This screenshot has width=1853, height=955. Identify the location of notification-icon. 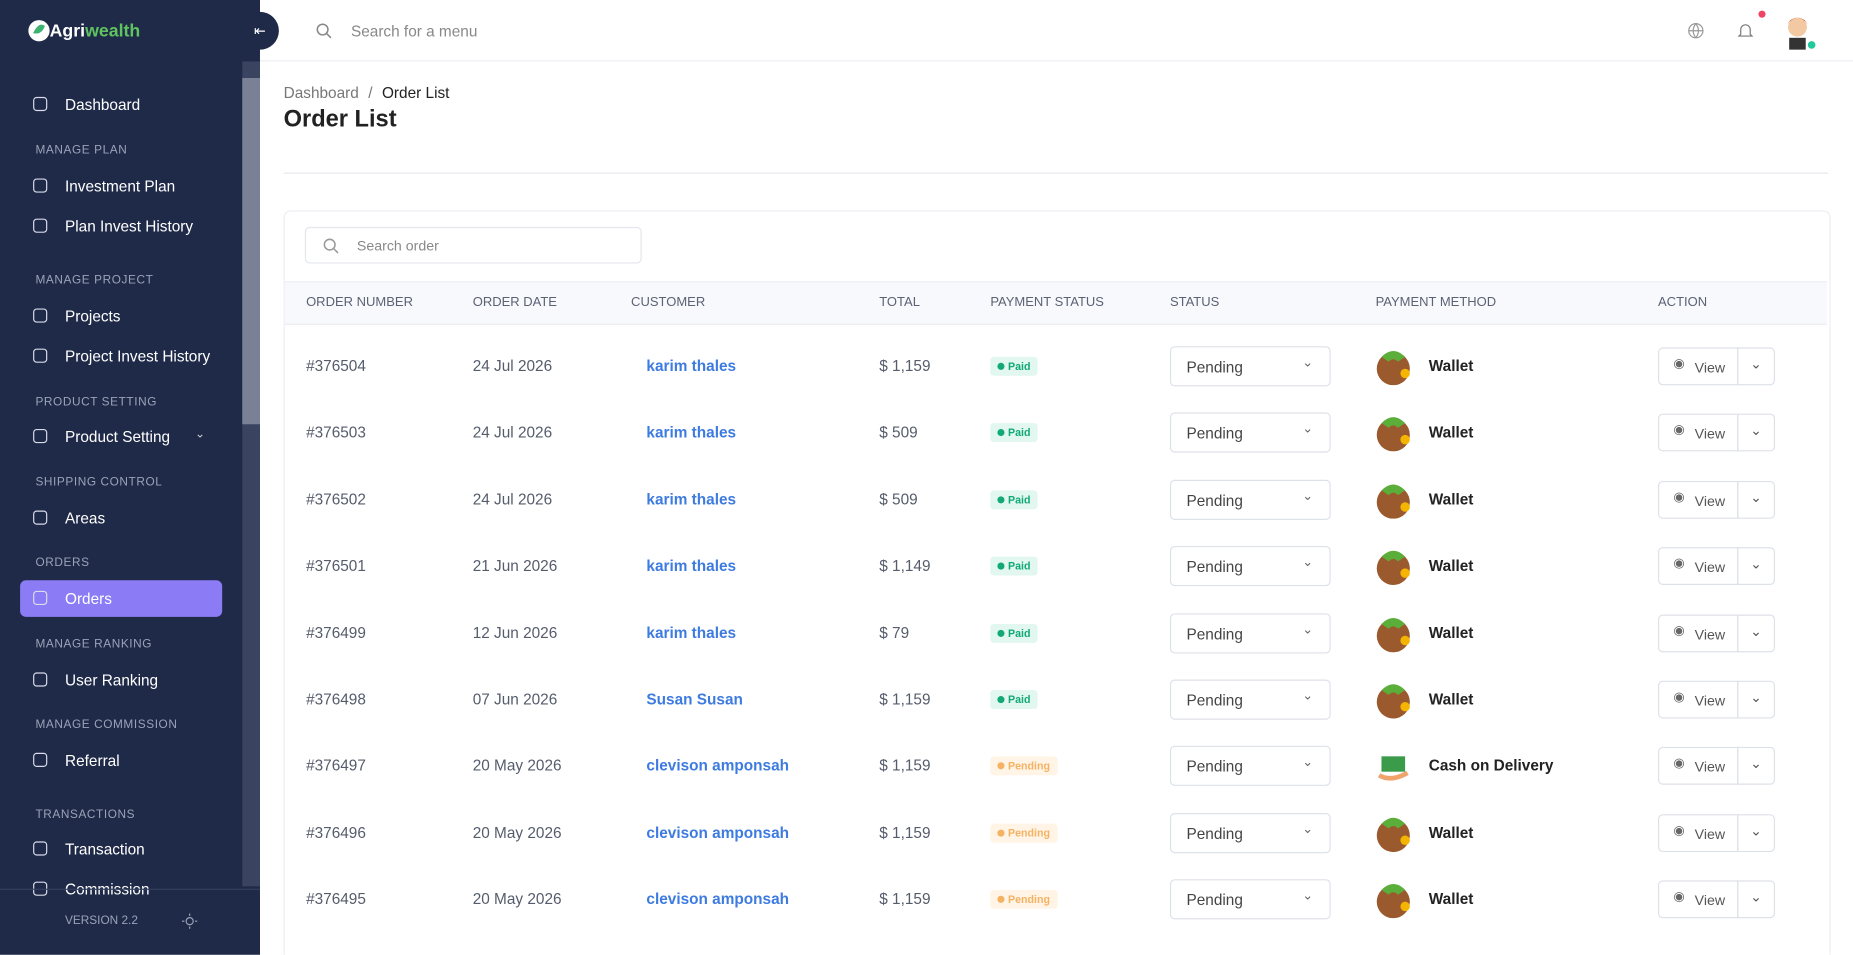
(1745, 30).